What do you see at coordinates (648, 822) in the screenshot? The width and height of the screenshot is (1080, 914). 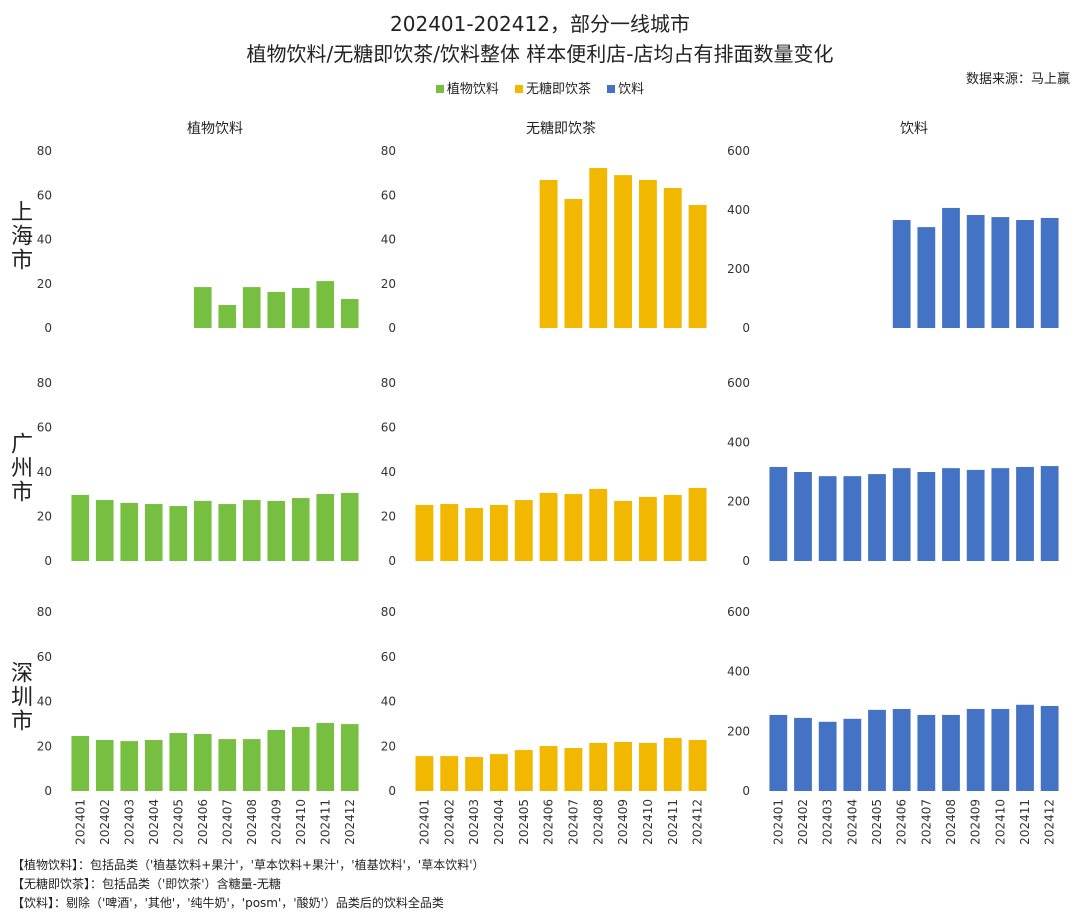 I see `x-tick-label: 202410` at bounding box center [648, 822].